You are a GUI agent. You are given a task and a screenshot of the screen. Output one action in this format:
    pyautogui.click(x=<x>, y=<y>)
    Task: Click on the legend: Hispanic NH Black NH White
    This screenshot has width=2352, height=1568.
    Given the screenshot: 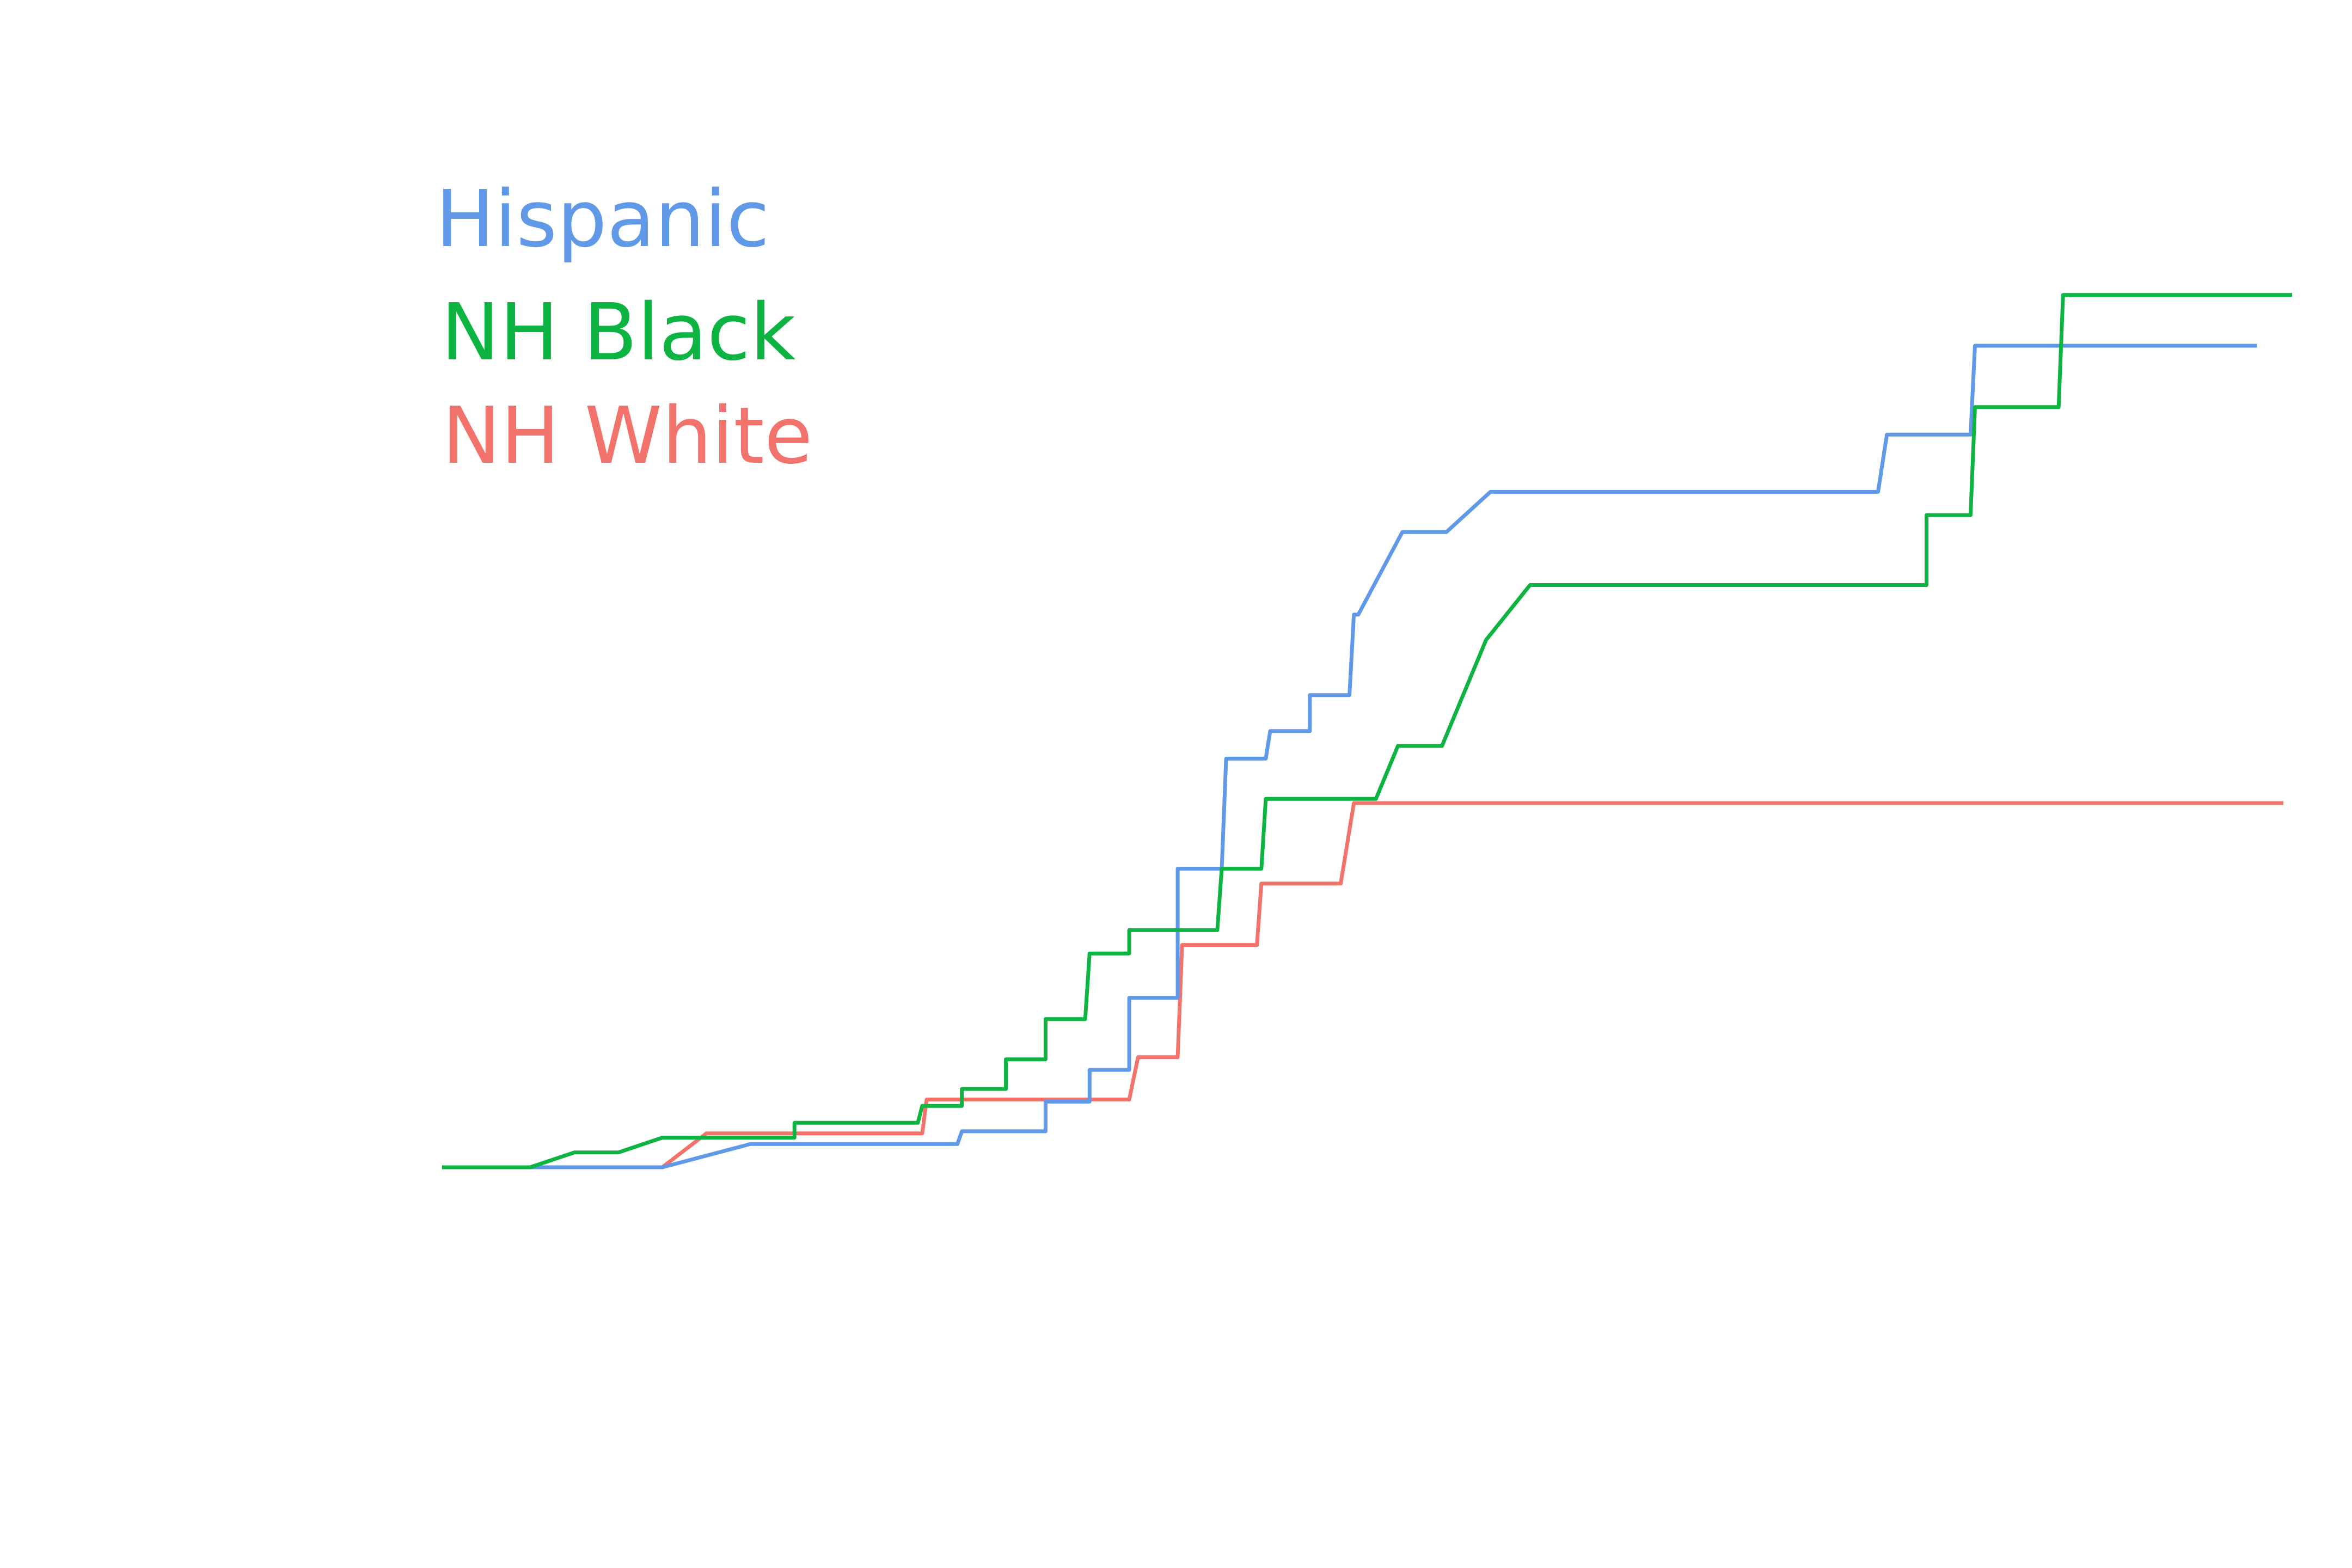 What is the action you would take?
    pyautogui.click(x=624, y=327)
    